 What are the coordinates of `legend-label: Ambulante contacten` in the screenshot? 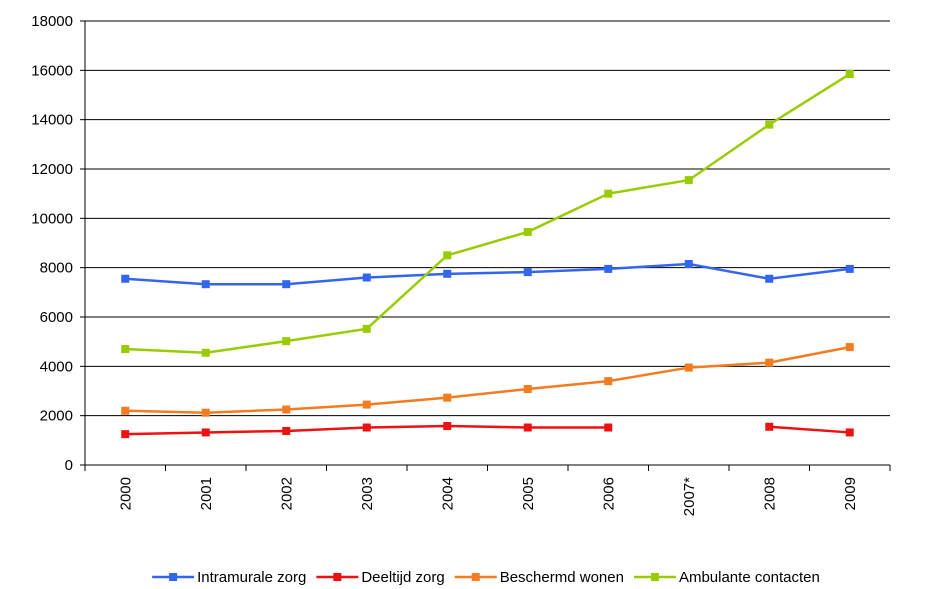 It's located at (749, 577).